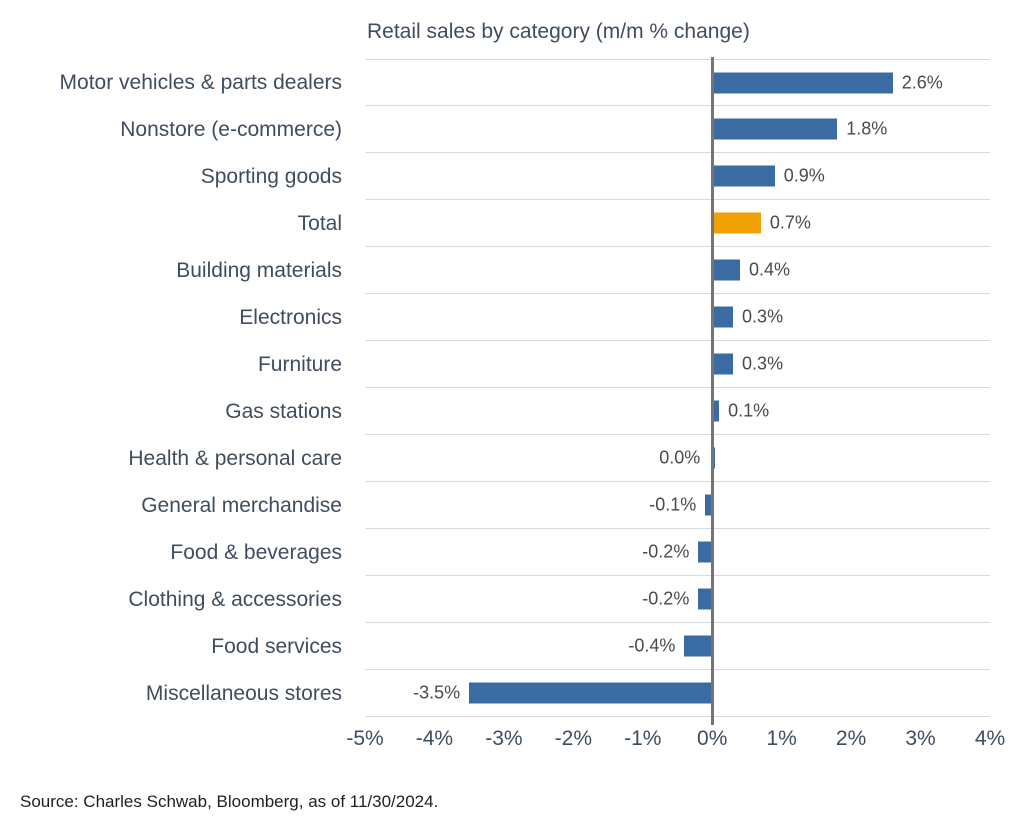 This screenshot has width=1020, height=833. Describe the element at coordinates (922, 82) in the screenshot. I see `value-label: 2.6%` at that location.